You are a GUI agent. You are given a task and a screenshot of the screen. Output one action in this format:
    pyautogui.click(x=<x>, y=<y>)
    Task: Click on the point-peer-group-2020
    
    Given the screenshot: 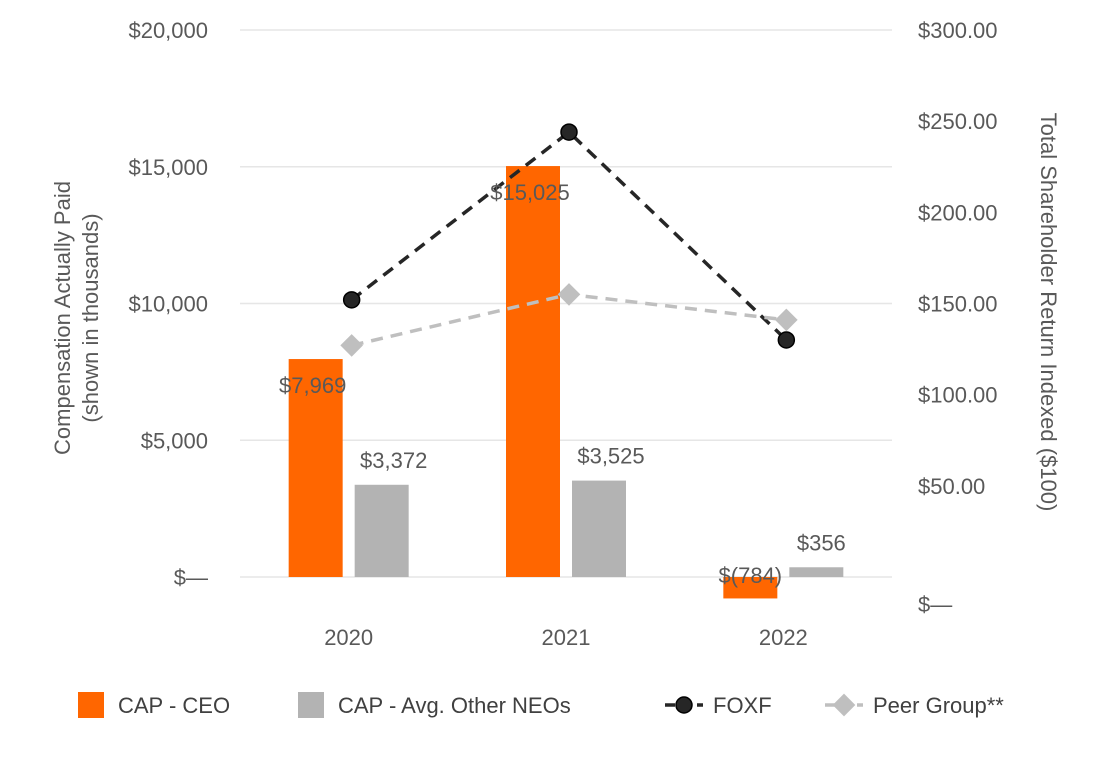 What is the action you would take?
    pyautogui.click(x=351, y=345)
    